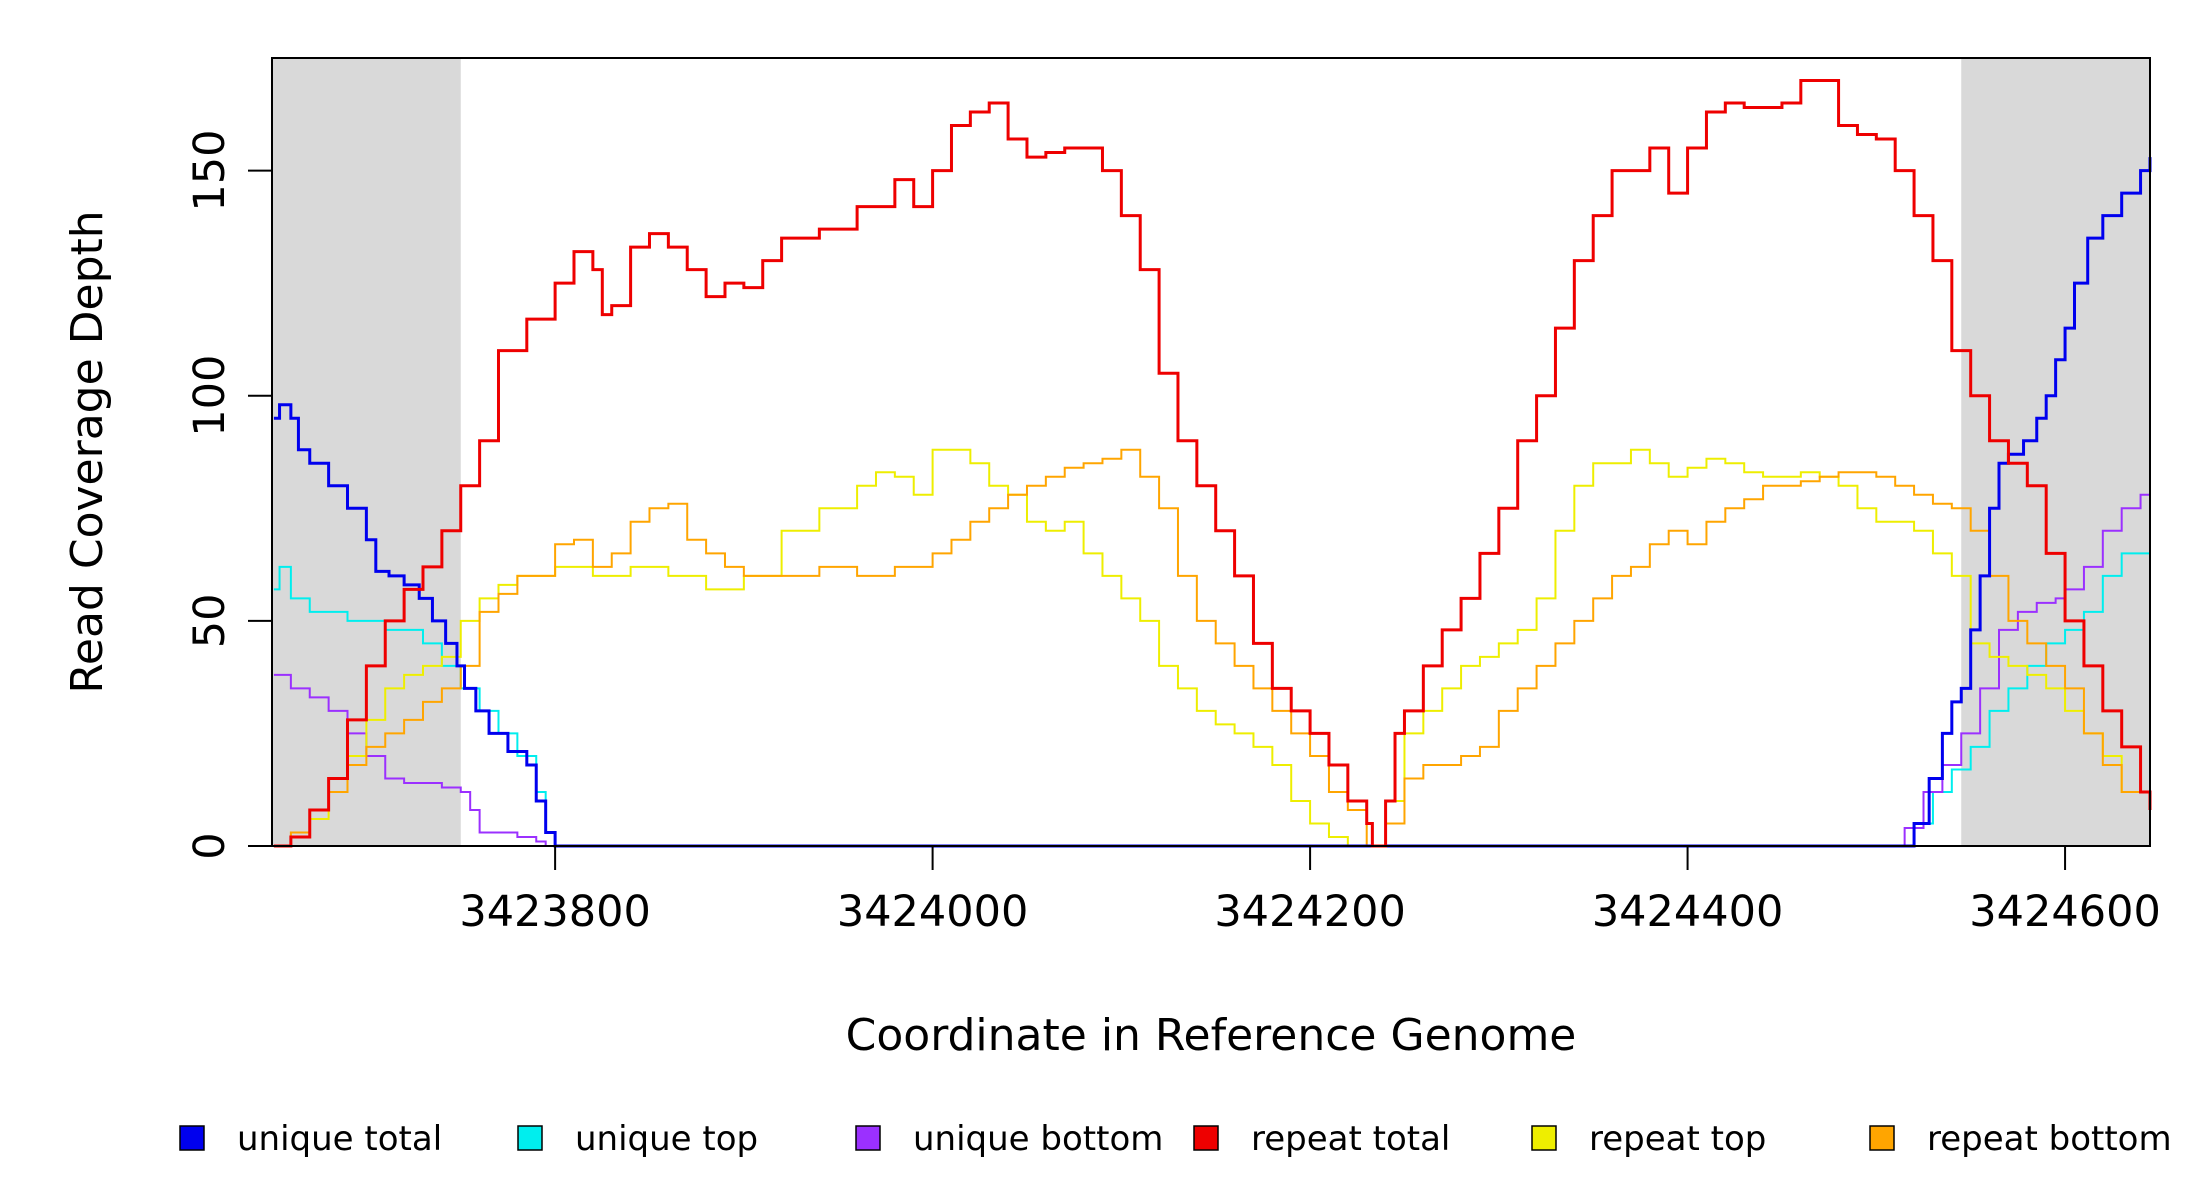 The image size is (2200, 1200). Describe the element at coordinates (2049, 1139) in the screenshot. I see `legend-label: repeat bottom` at that location.